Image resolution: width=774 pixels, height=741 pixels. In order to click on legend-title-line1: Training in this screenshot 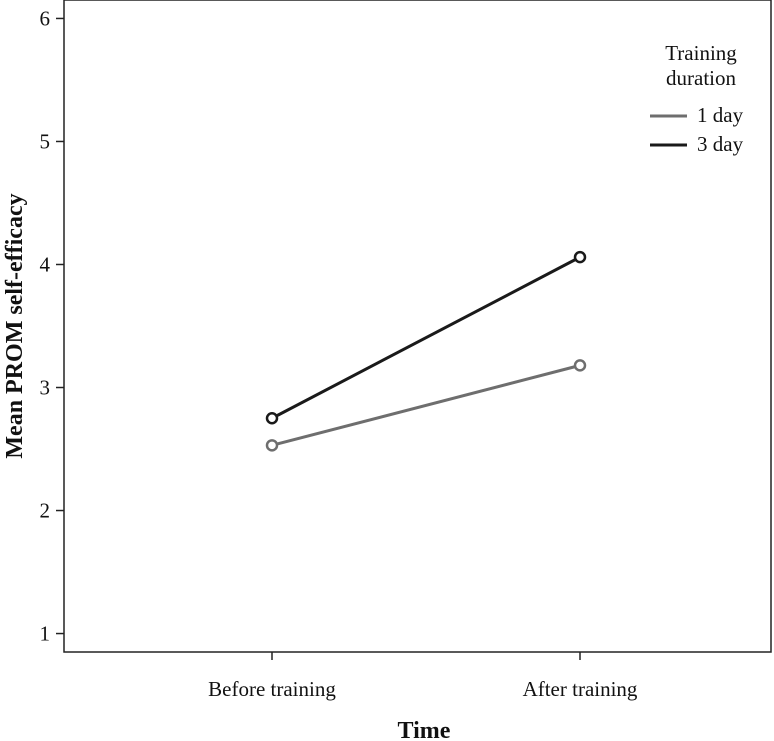, I will do `click(701, 53)`.